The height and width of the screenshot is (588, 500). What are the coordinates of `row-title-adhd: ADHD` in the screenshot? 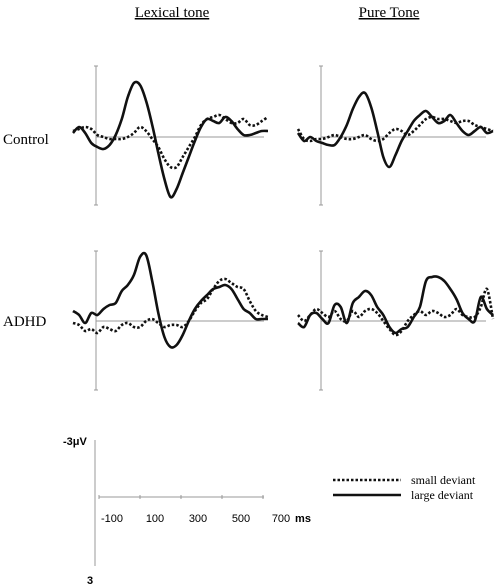 It's located at (24, 322).